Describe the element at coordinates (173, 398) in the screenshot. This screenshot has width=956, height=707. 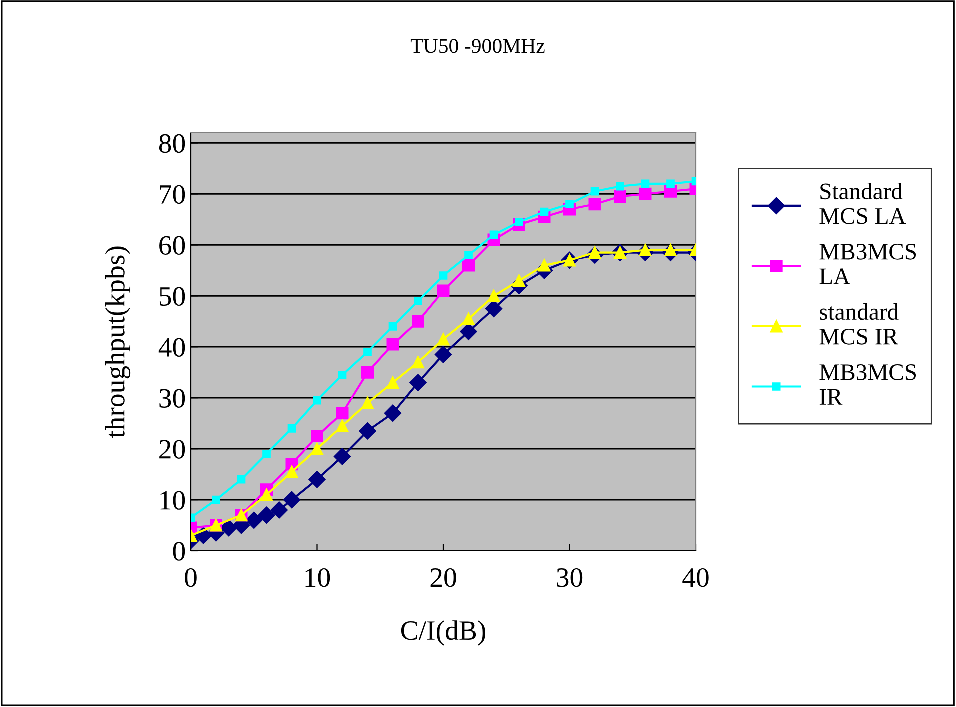
I see `y-tick-label: 30` at that location.